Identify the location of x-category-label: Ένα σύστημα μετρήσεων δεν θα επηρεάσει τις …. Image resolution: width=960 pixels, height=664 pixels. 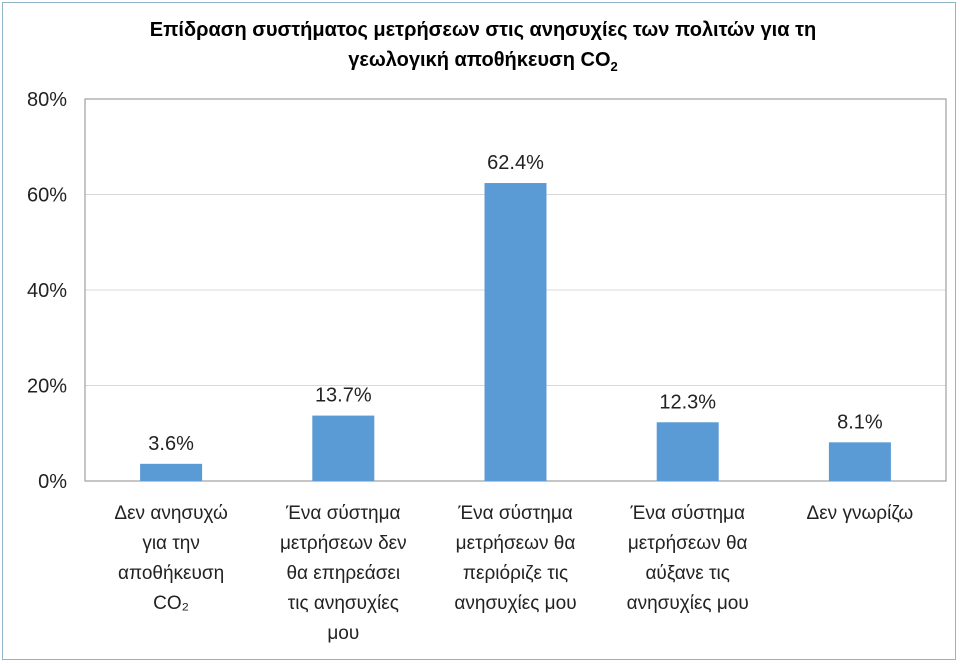
(343, 573).